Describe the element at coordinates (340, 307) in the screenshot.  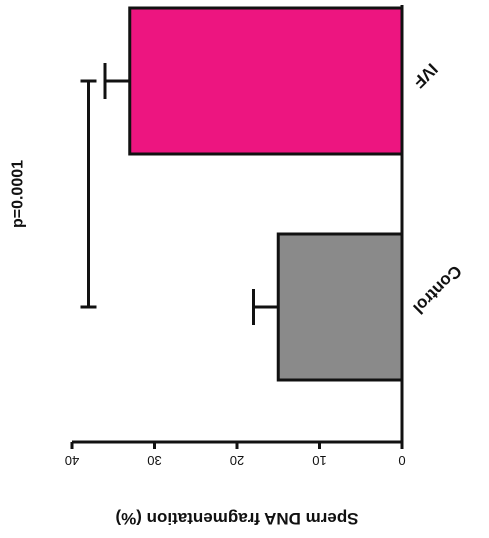
I see `bar-control` at that location.